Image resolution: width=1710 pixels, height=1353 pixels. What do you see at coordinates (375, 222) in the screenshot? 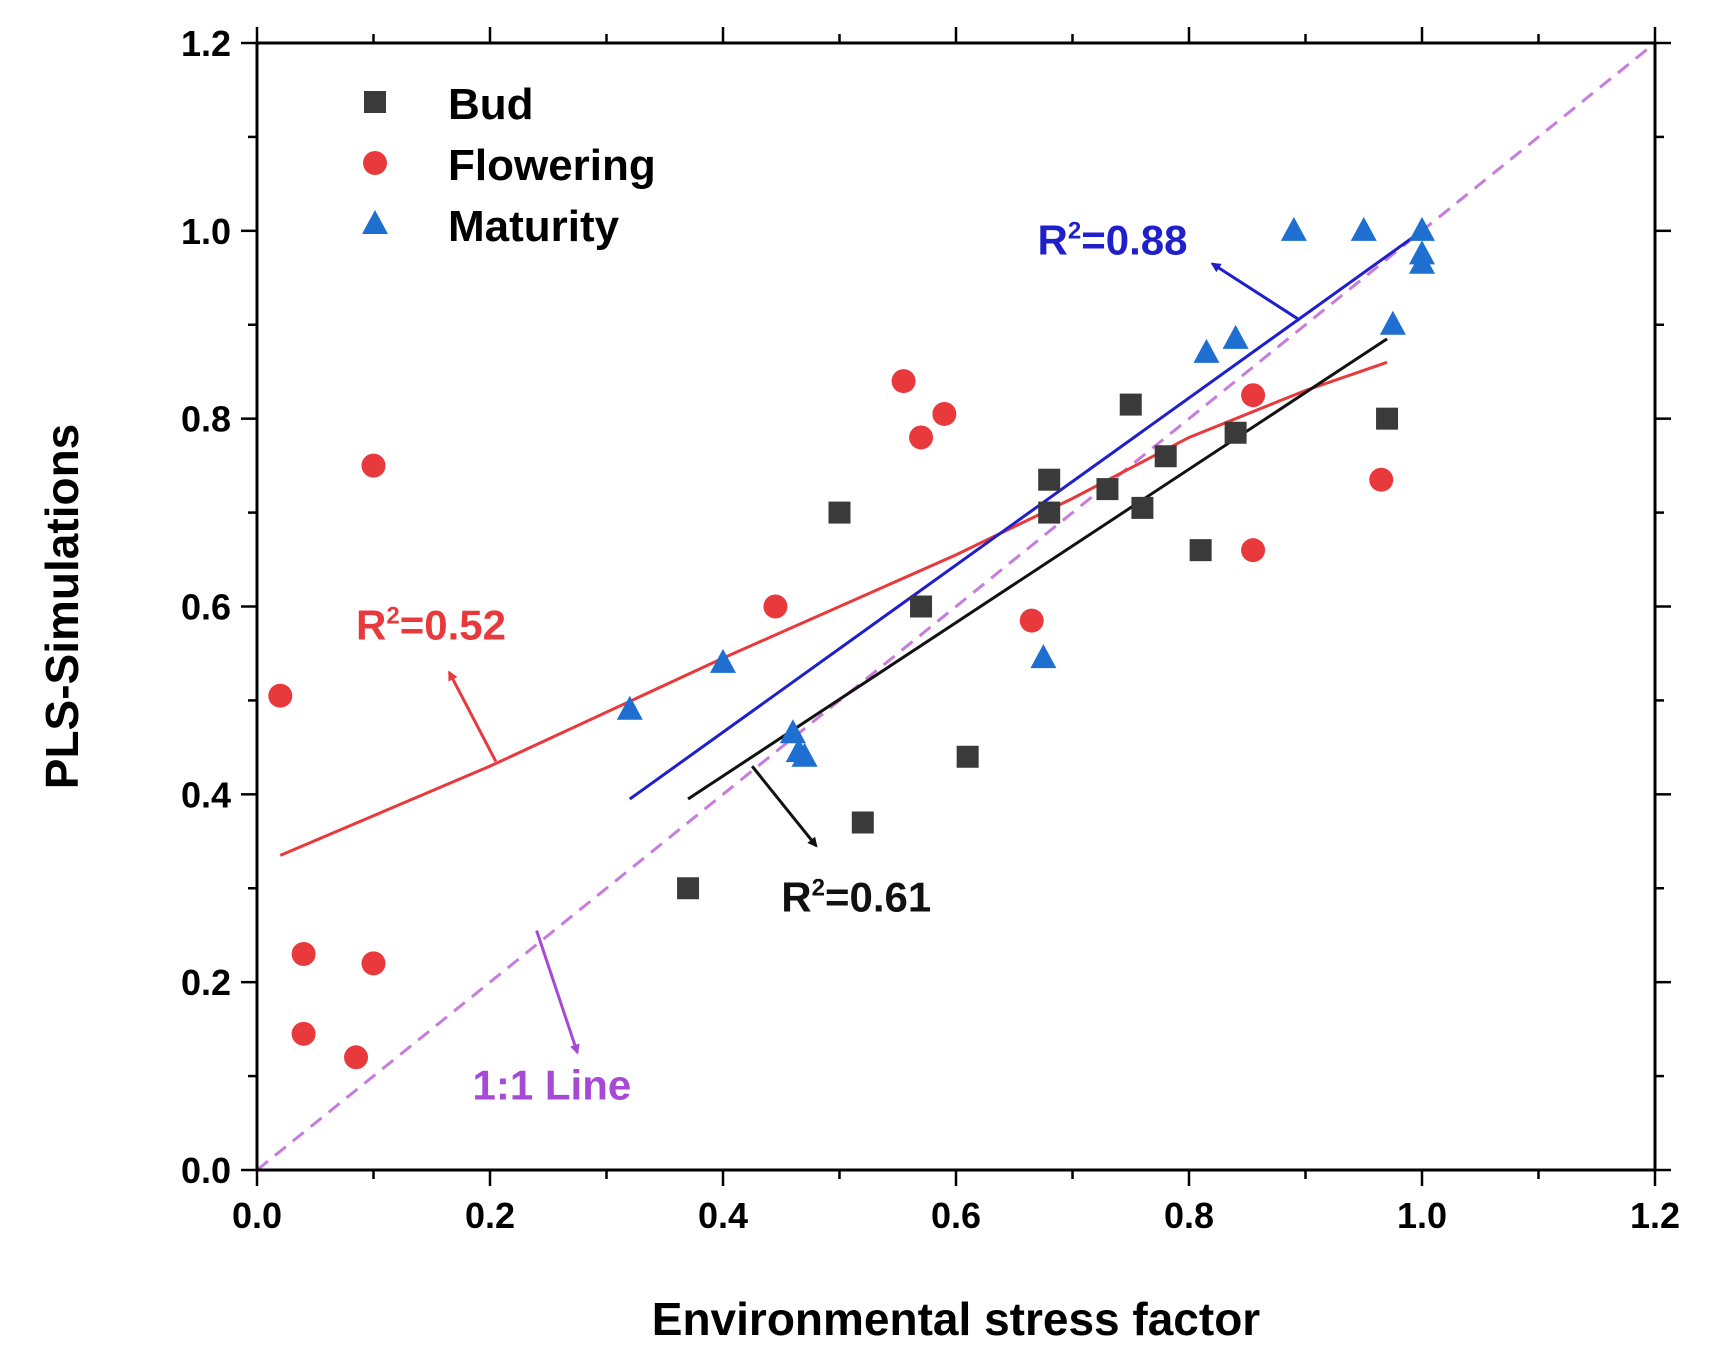
I see `legend-maturity-marker` at bounding box center [375, 222].